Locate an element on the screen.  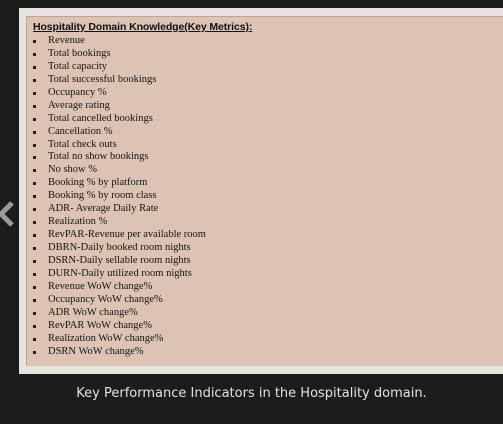
metric-list-item: Total bookings is located at coordinates (119, 54).